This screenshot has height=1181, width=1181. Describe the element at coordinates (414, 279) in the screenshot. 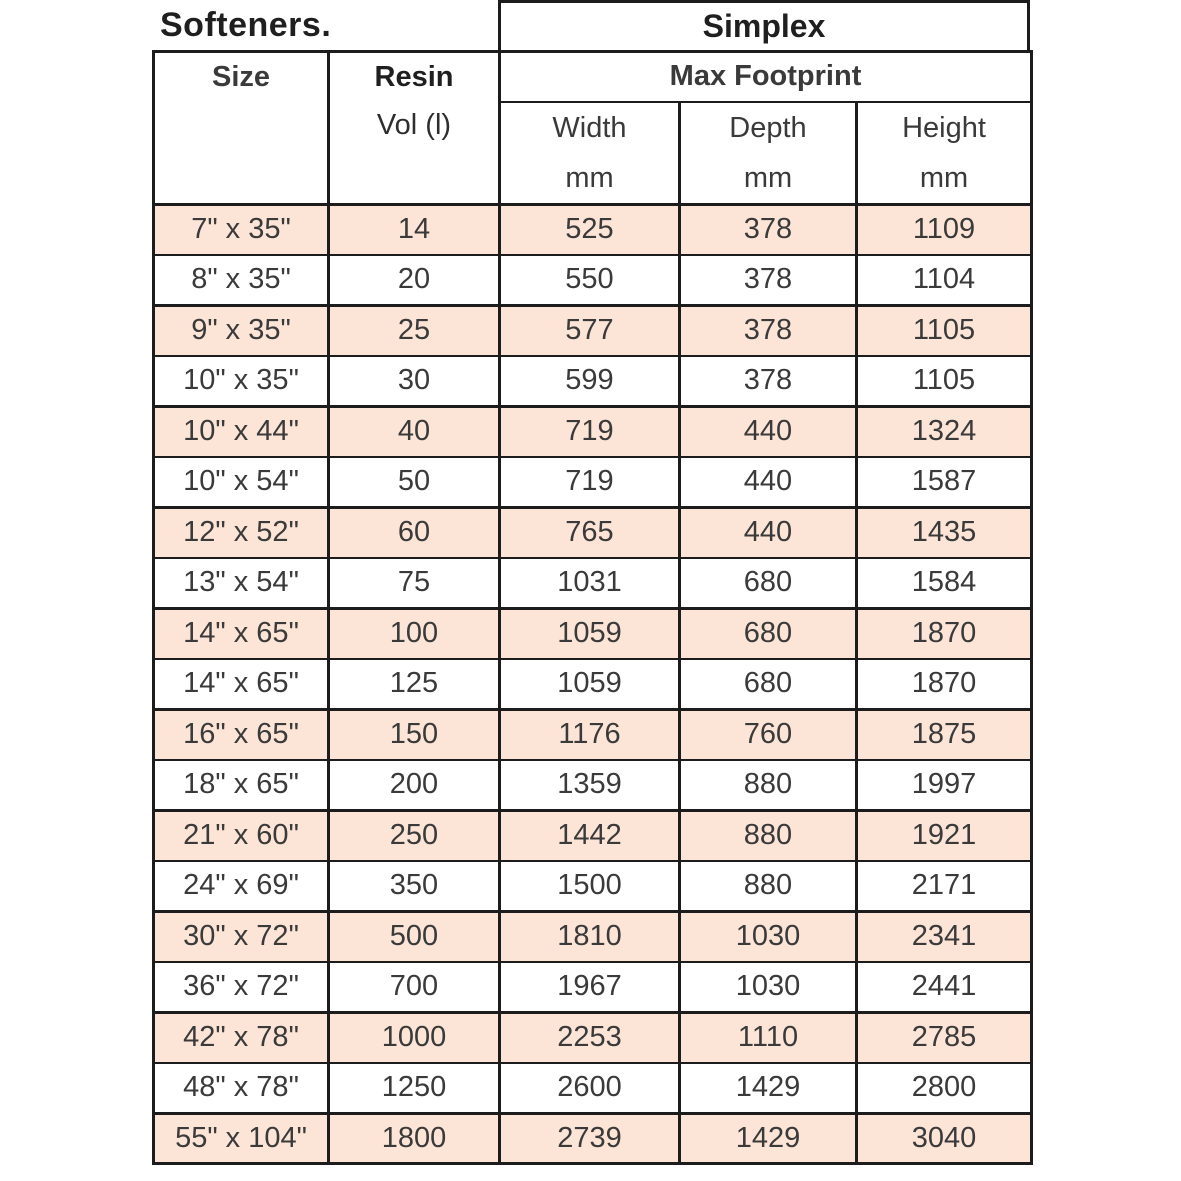

I see `cell-resin_vol_l: 20` at that location.